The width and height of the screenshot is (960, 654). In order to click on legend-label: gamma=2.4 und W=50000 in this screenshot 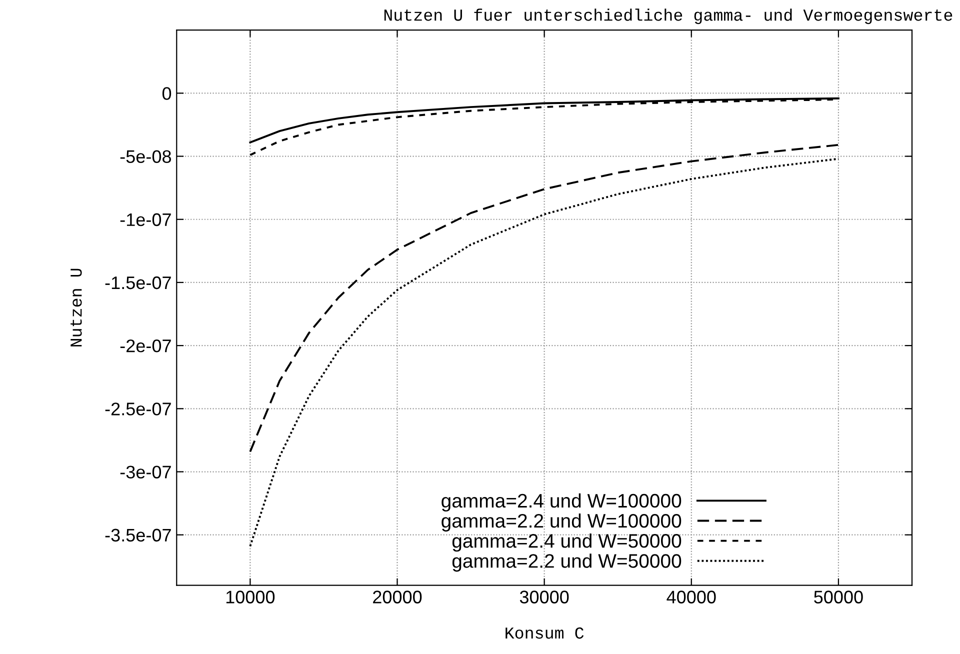, I will do `click(567, 543)`.